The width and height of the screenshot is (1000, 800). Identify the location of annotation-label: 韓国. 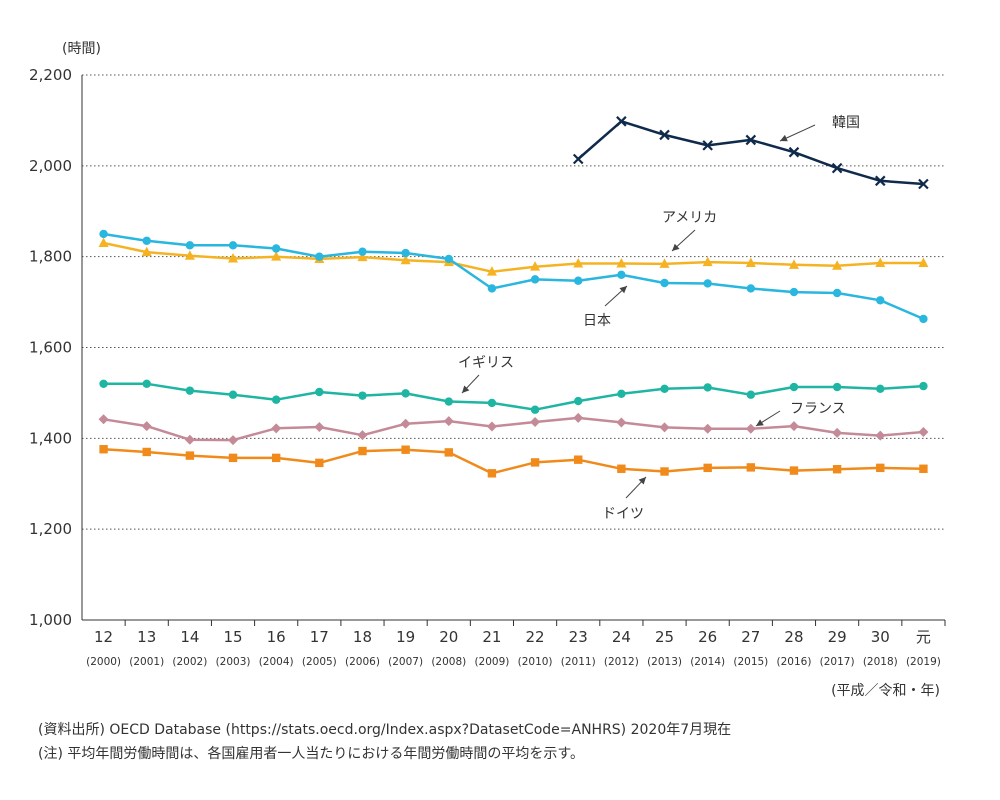
(846, 123).